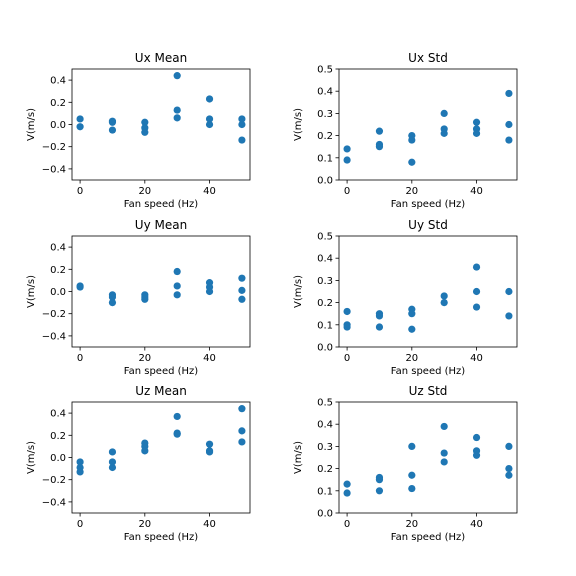 The height and width of the screenshot is (576, 576). Describe the element at coordinates (428, 391) in the screenshot. I see `subplot-title: Uz Std` at that location.